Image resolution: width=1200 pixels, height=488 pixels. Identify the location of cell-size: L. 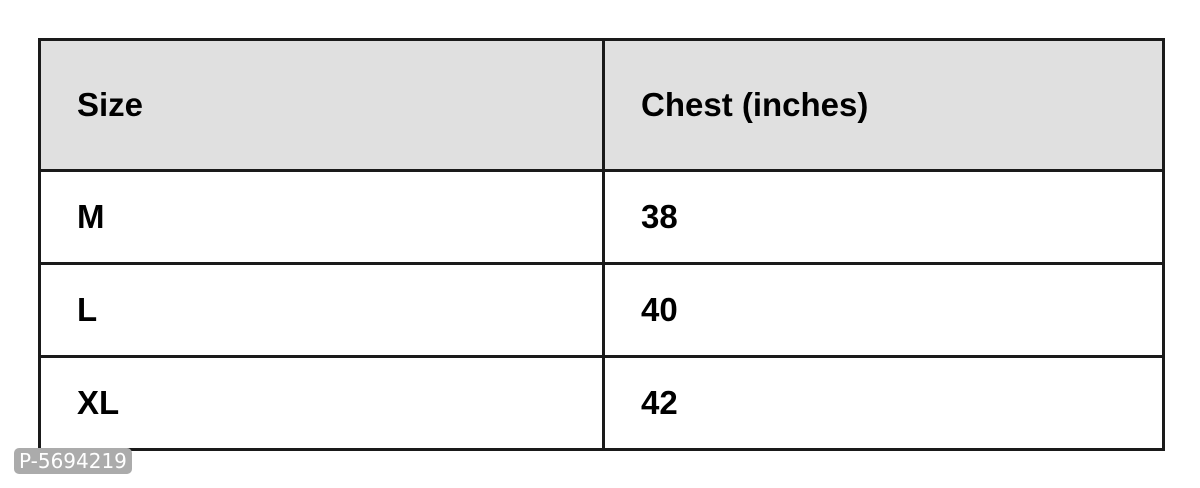
(321, 310).